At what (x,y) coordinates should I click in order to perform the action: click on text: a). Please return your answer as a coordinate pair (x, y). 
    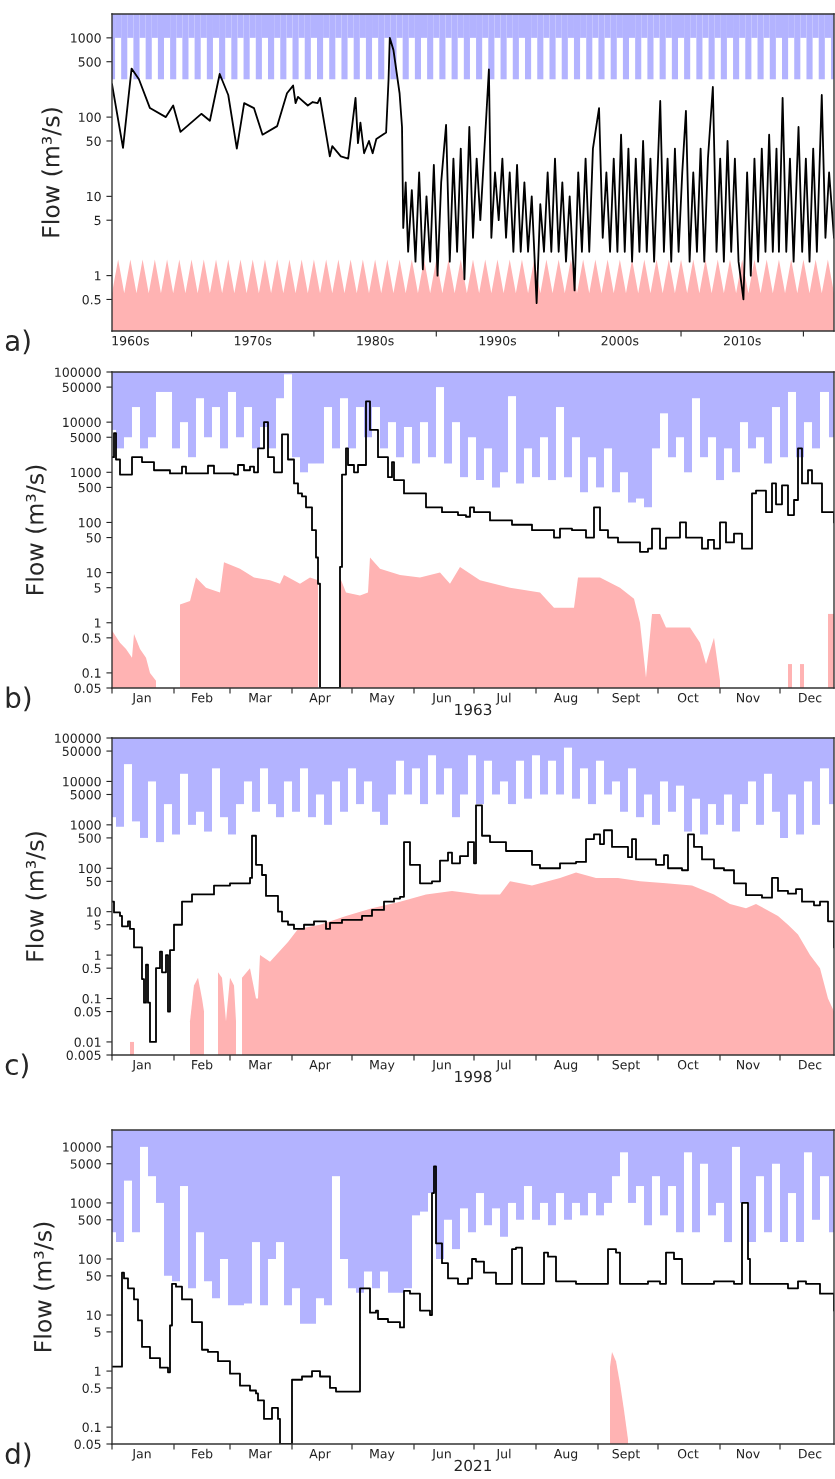
    Looking at the image, I should click on (17, 342).